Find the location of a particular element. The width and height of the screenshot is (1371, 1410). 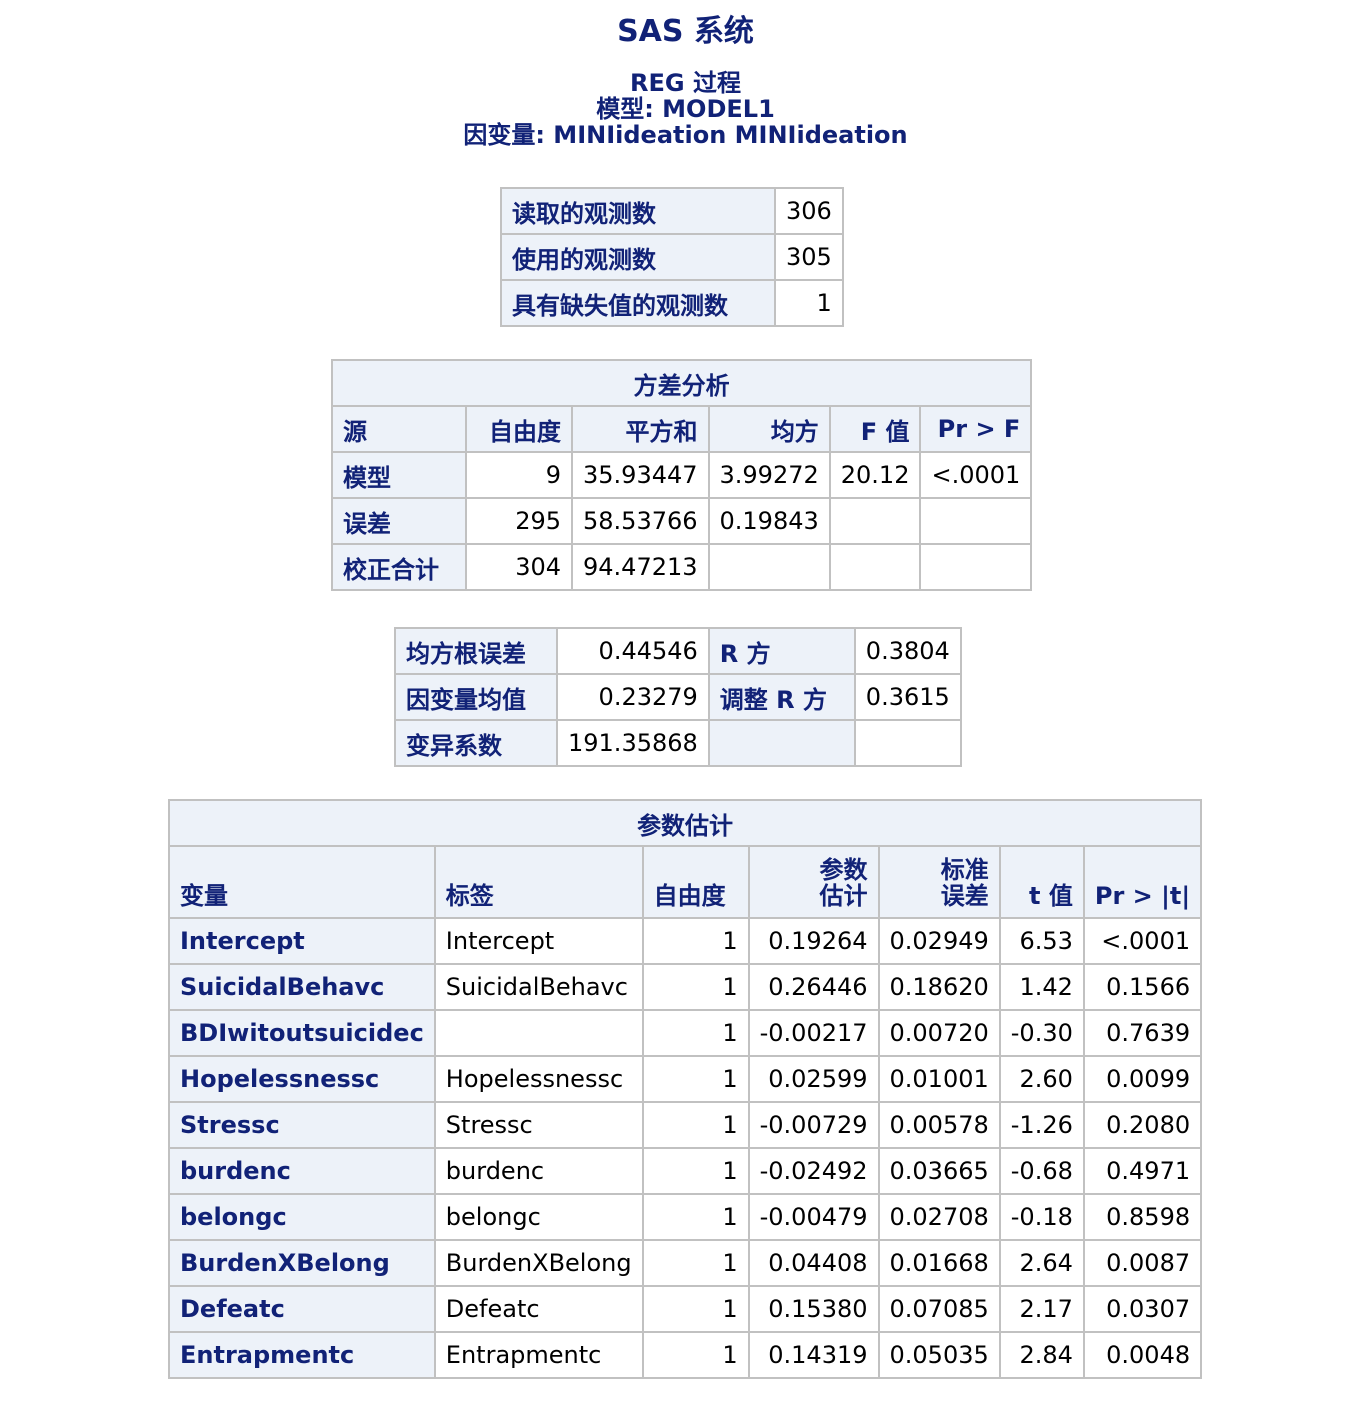

page-title: SAS 系统 is located at coordinates (685, 31).